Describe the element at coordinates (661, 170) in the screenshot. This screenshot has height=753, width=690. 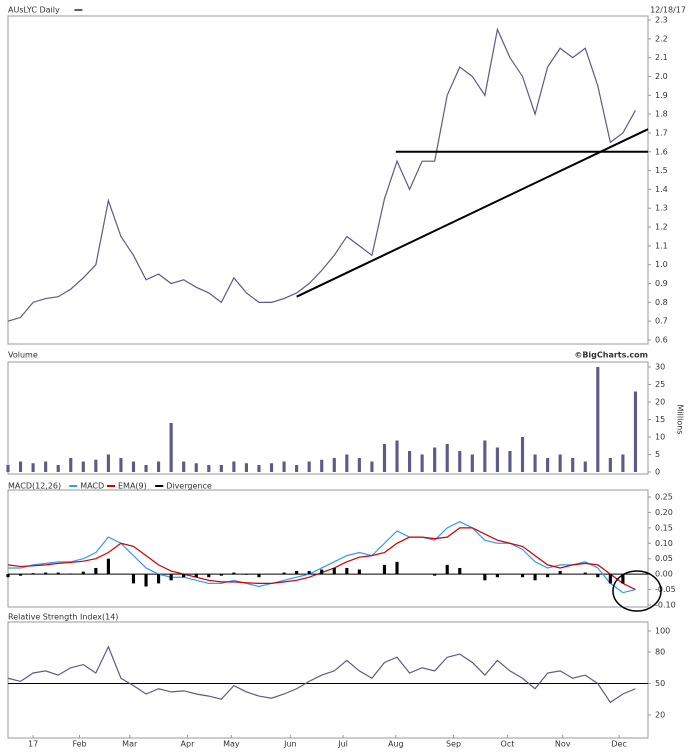
I see `y-tick-label: 1.5` at that location.